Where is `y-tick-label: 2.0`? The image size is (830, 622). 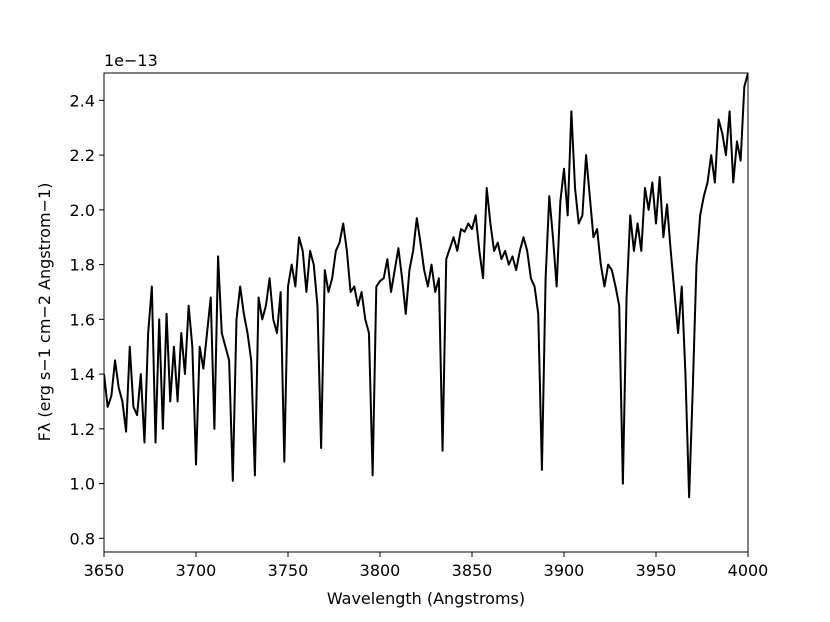
y-tick-label: 2.0 is located at coordinates (82, 210).